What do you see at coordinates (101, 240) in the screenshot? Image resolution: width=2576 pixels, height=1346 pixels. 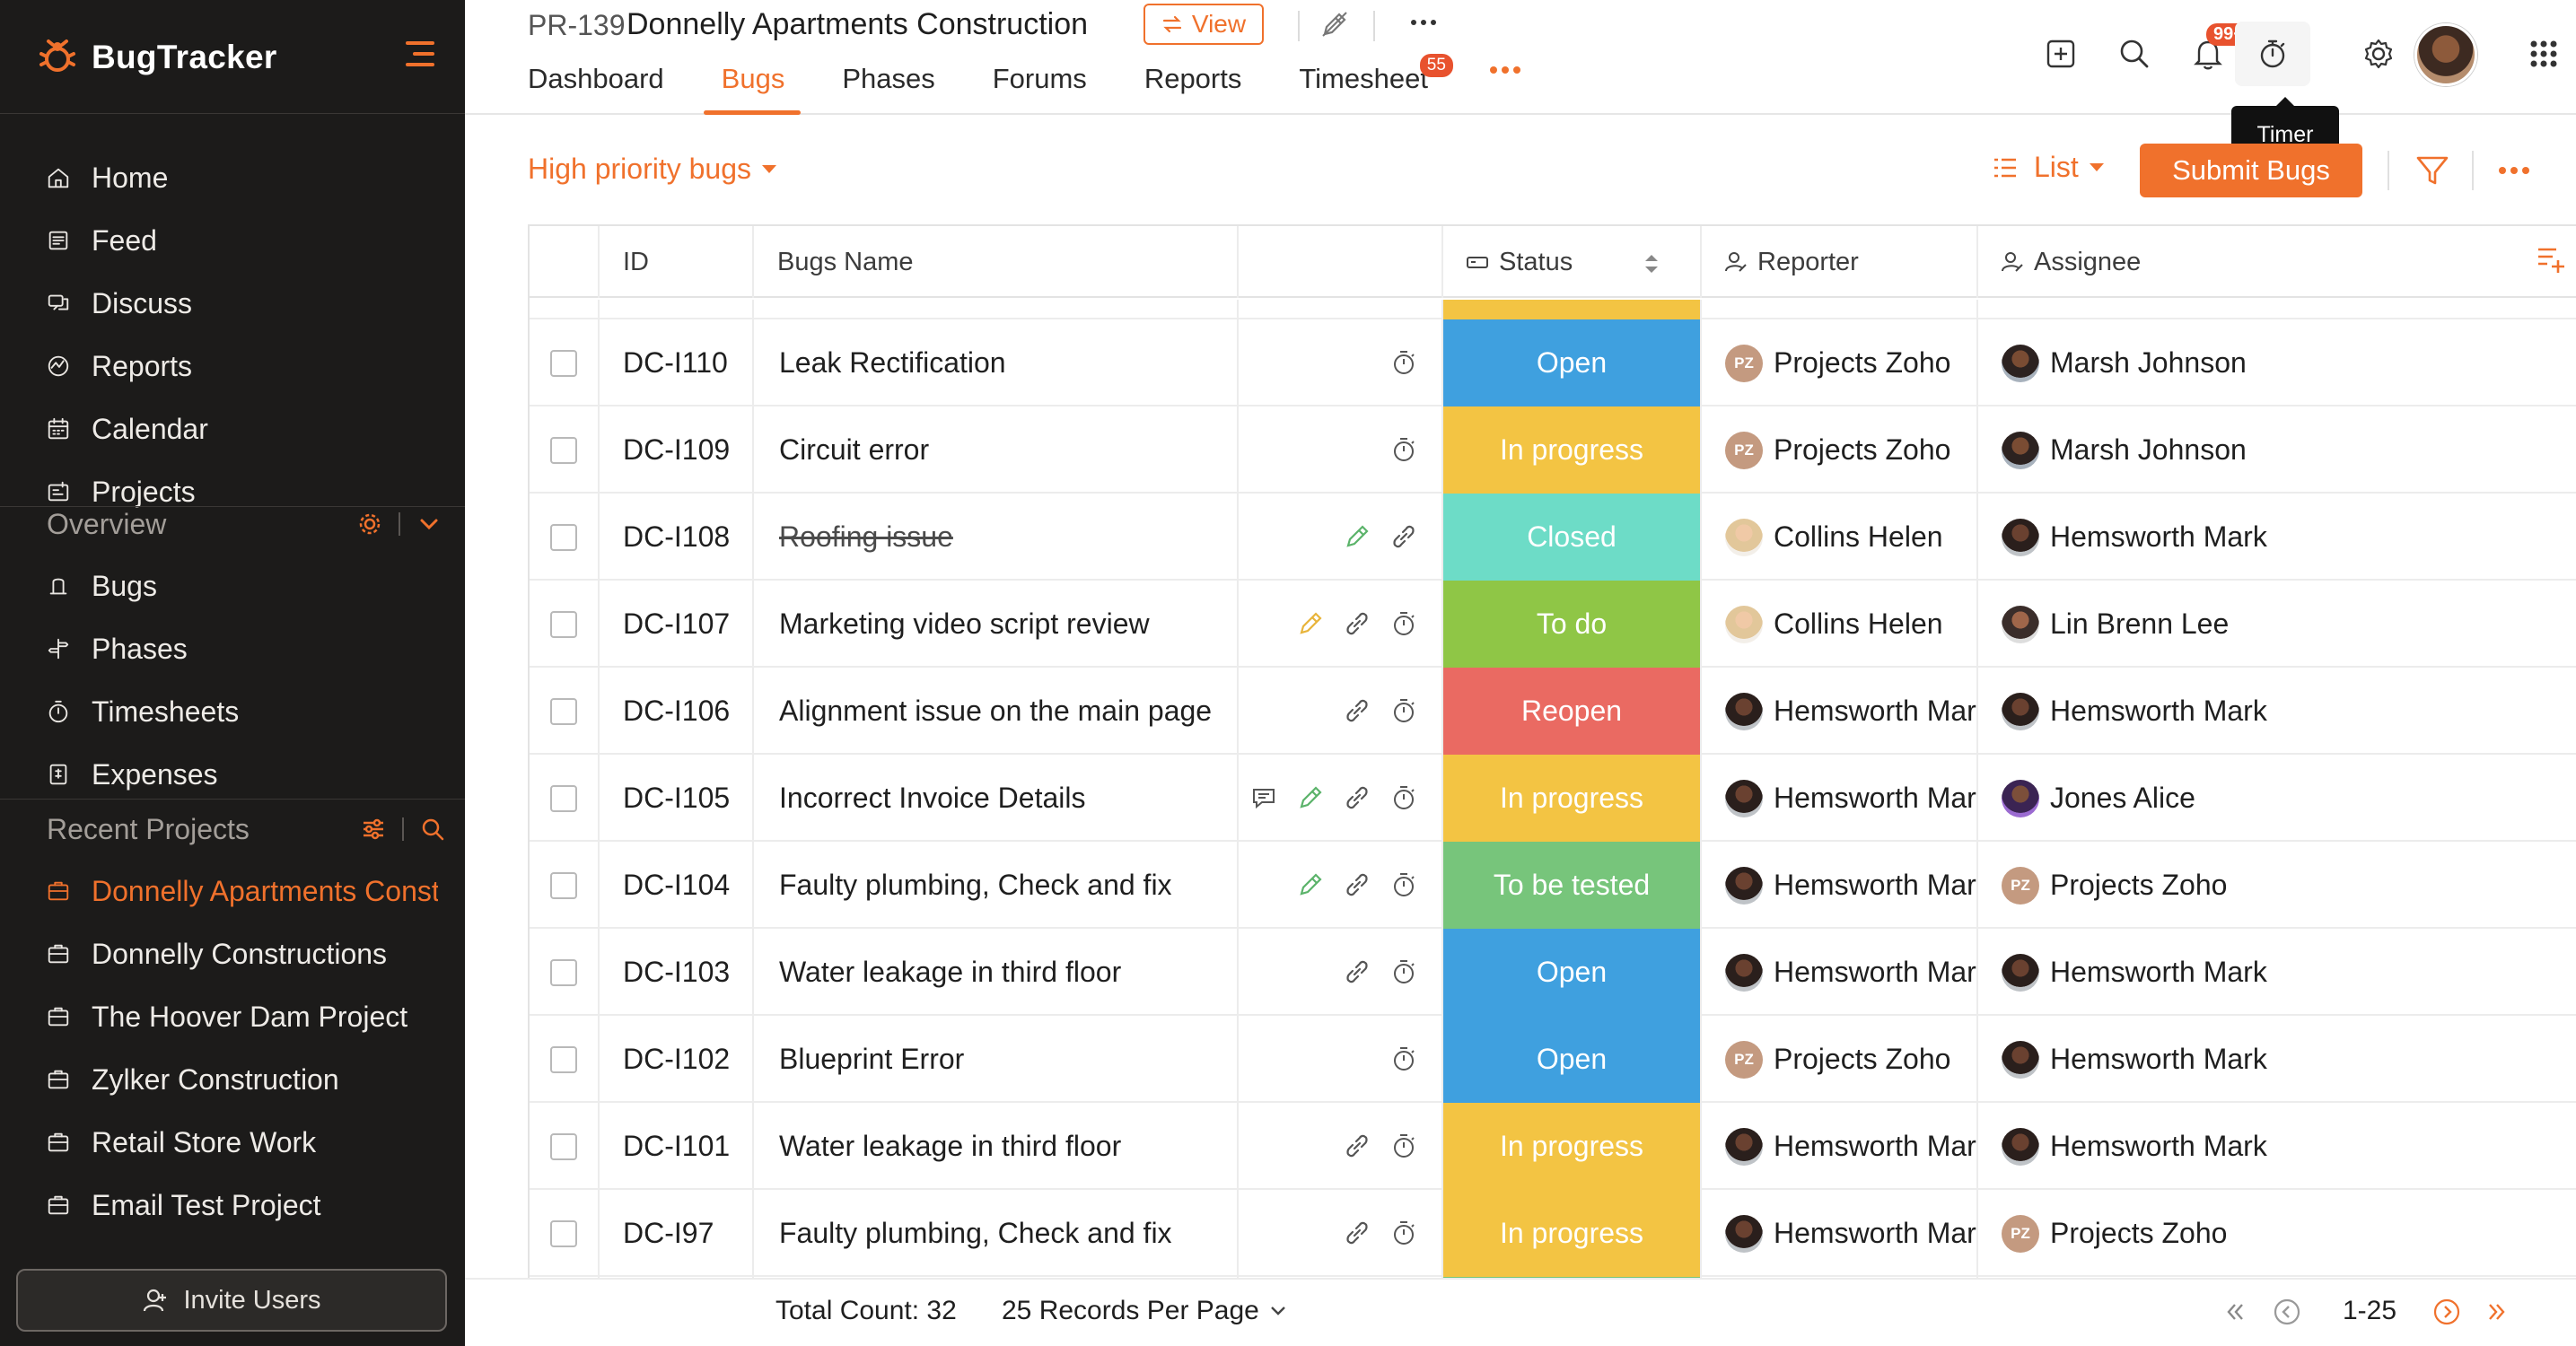 I see `sidebar-item-feed: Feed` at bounding box center [101, 240].